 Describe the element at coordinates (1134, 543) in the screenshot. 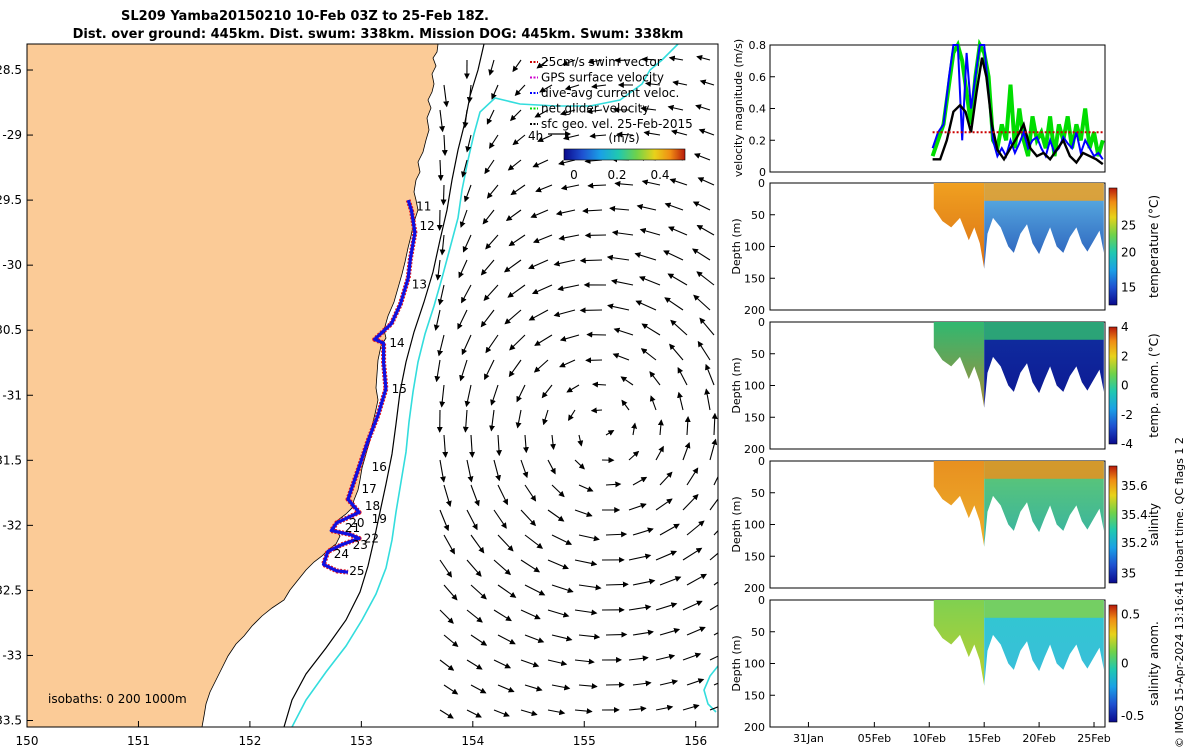

I see `salinity-colorbar-tick-2: 35.2` at that location.